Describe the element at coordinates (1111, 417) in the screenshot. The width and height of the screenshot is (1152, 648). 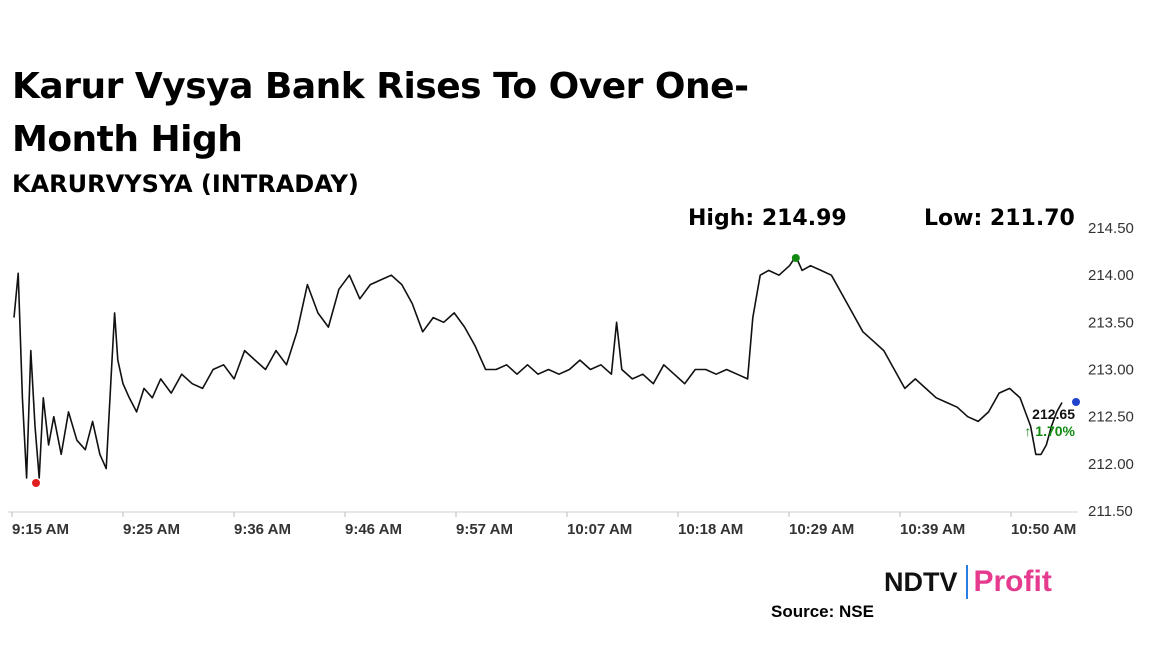
I see `y-tick-label: 212.50` at that location.